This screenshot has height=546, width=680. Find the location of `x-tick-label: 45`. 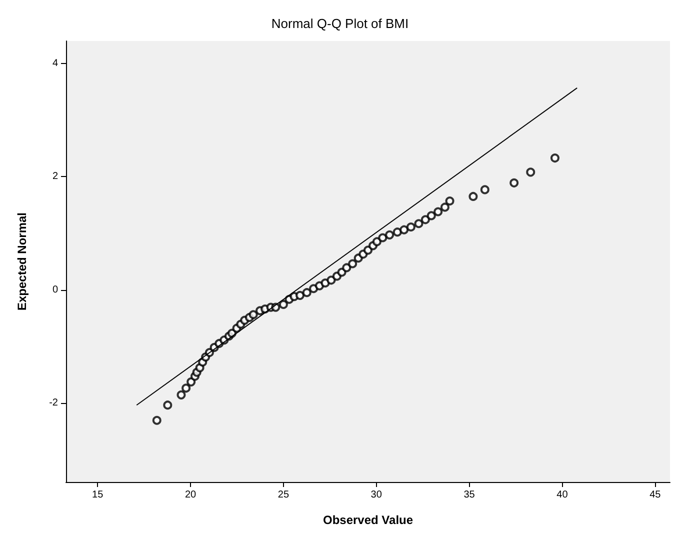

x-tick-label: 45 is located at coordinates (656, 495).